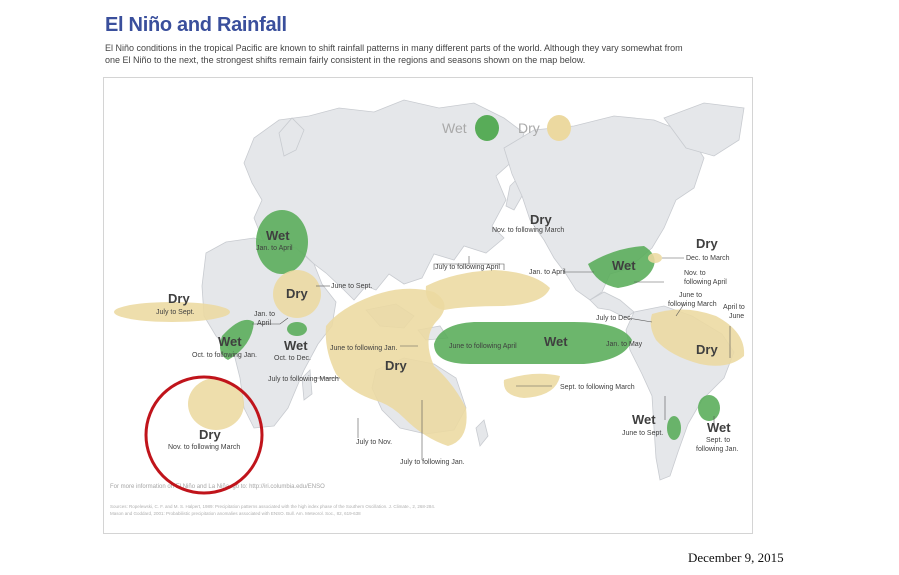 This screenshot has height=575, width=899. Describe the element at coordinates (690, 295) in the screenshot. I see `label-central-america-season1: June to` at that location.